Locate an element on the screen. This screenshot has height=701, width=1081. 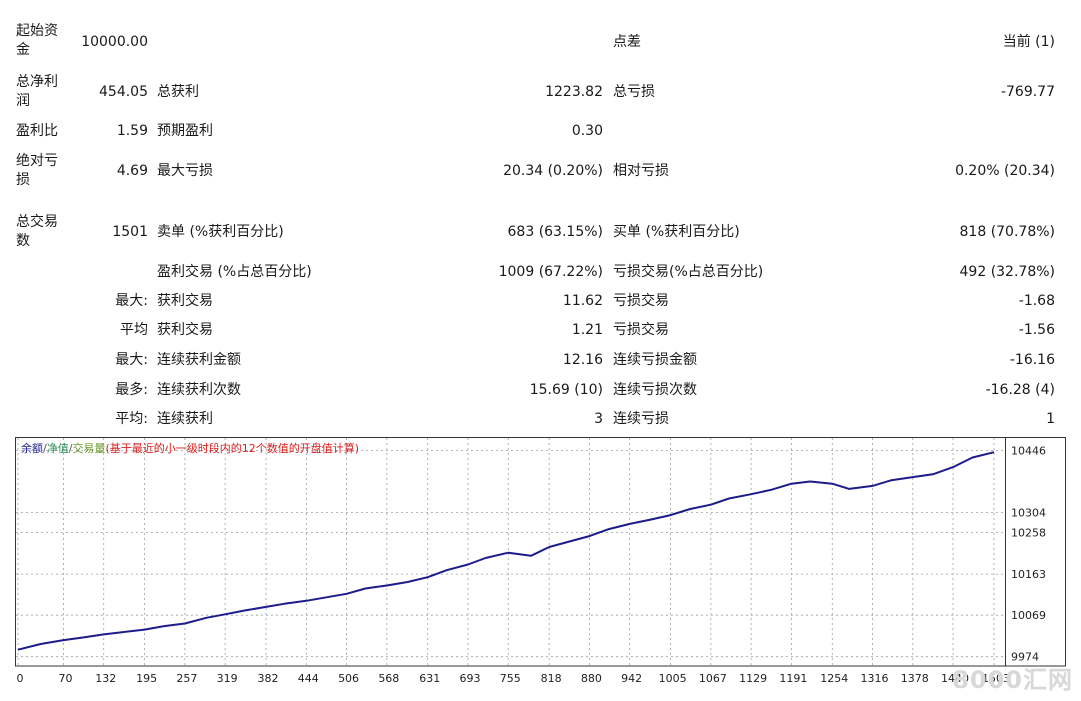
y-tick-label-4: 10304 is located at coordinates (1028, 513).